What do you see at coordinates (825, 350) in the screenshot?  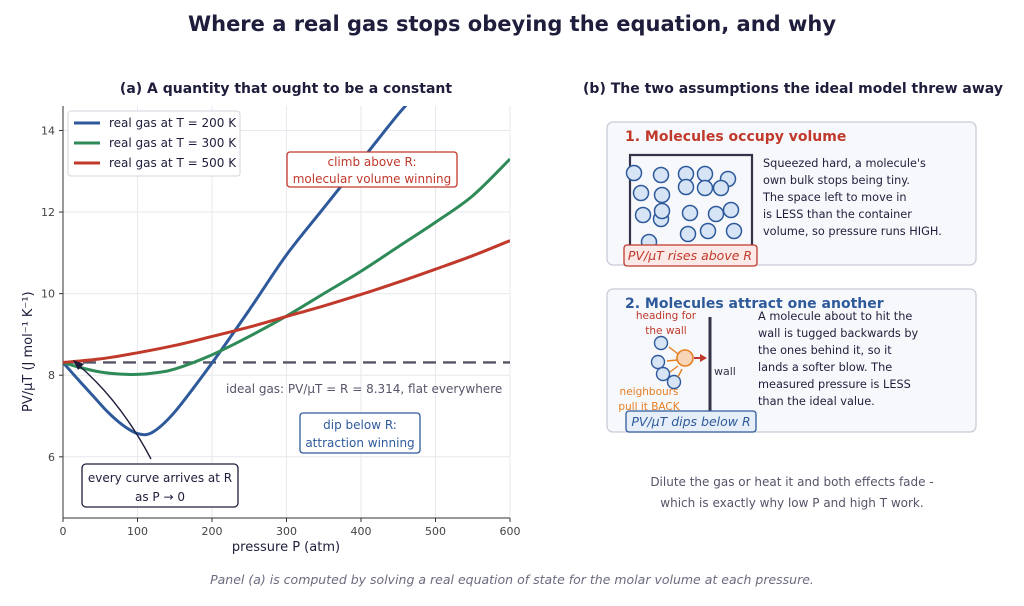 I see `card-attraction-line-3: the ones behind it, so it` at bounding box center [825, 350].